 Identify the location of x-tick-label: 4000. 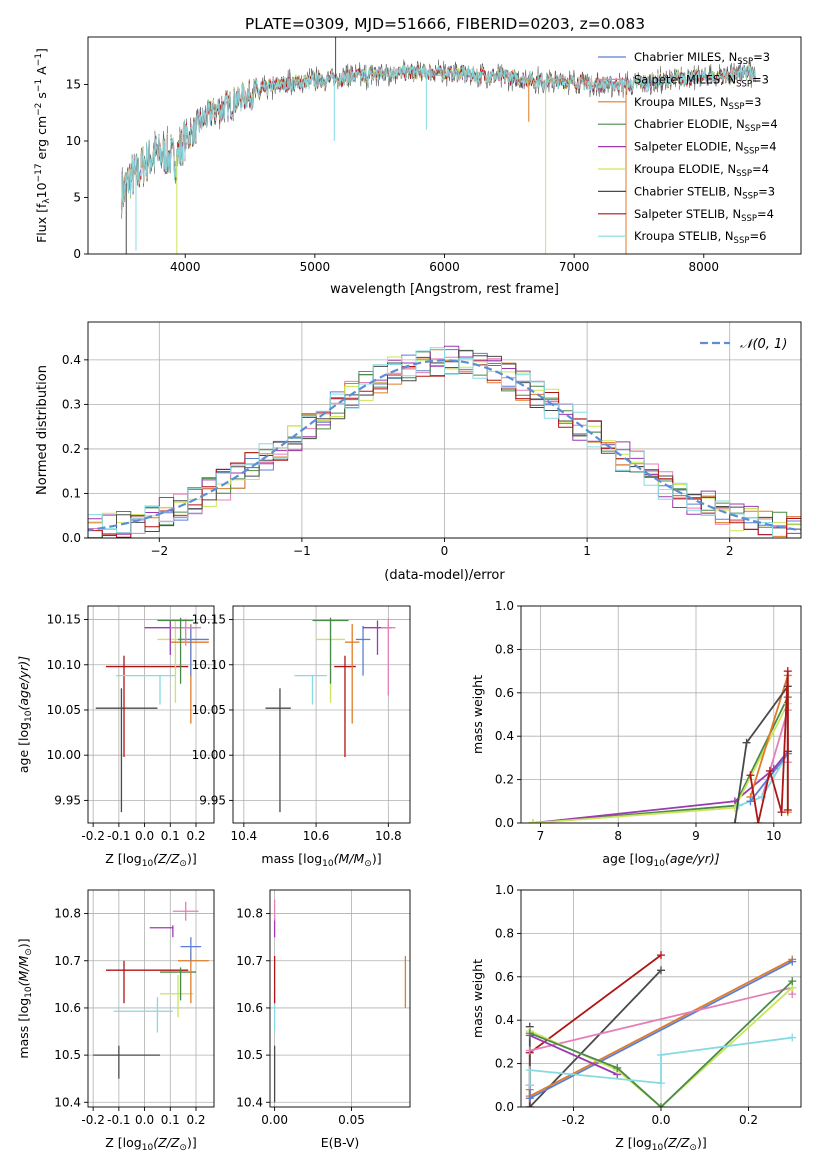
(185, 267).